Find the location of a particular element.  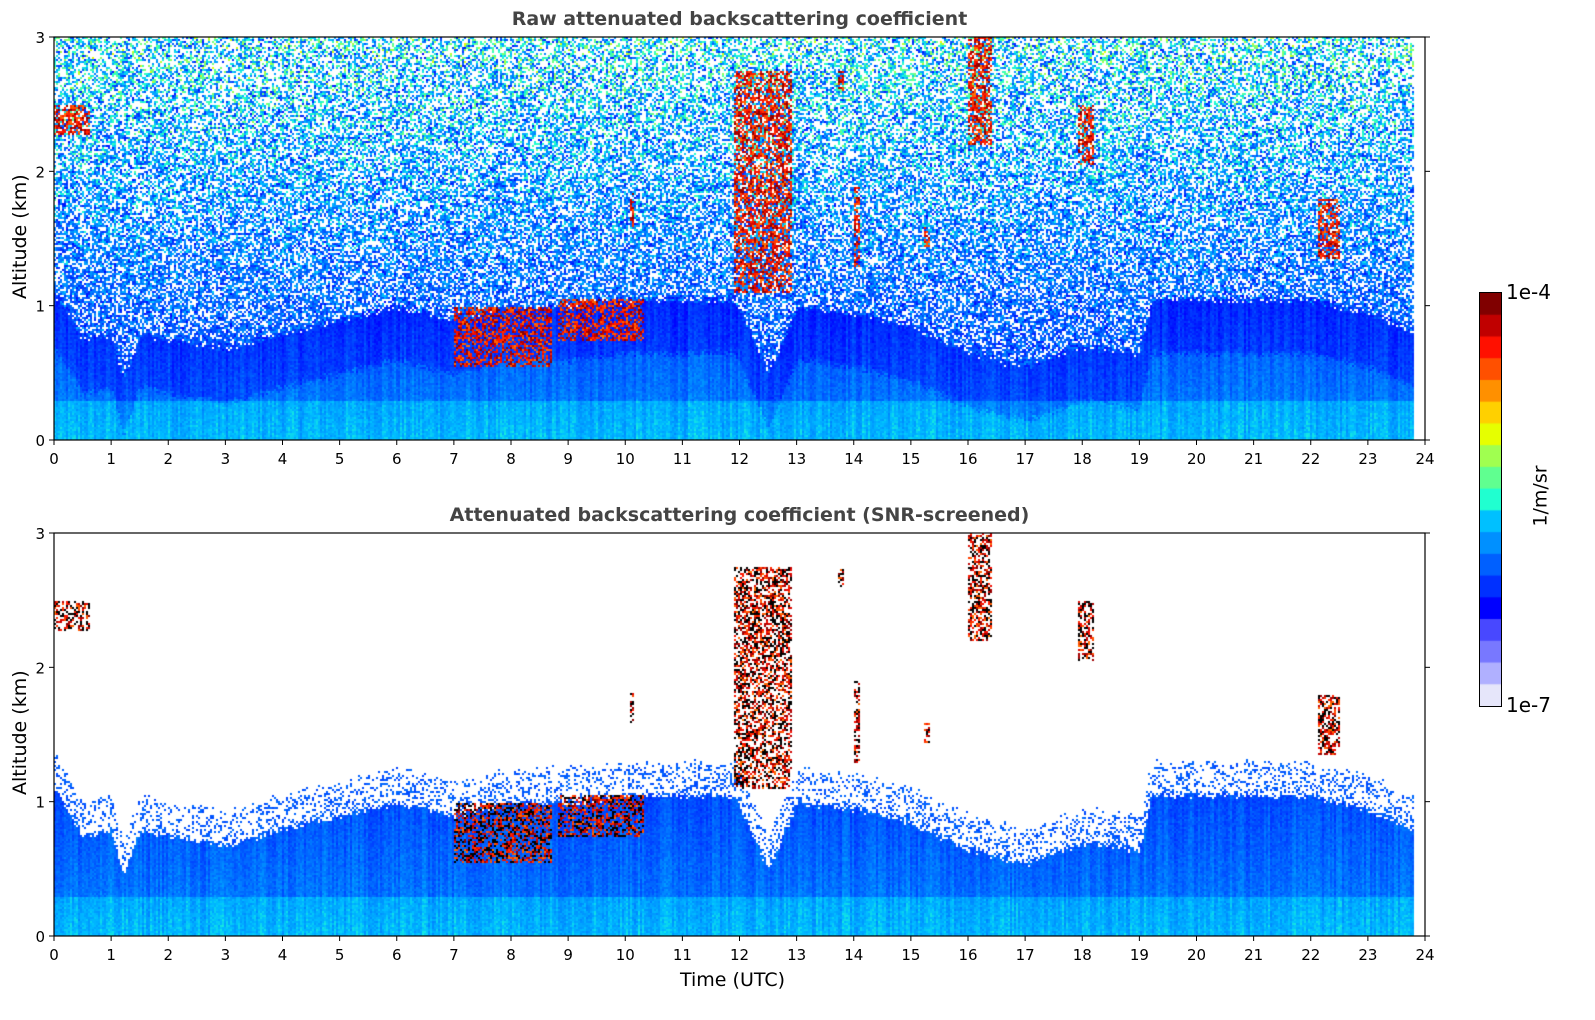

colorbar-unit-label: 1/m/sr is located at coordinates (1540, 496).